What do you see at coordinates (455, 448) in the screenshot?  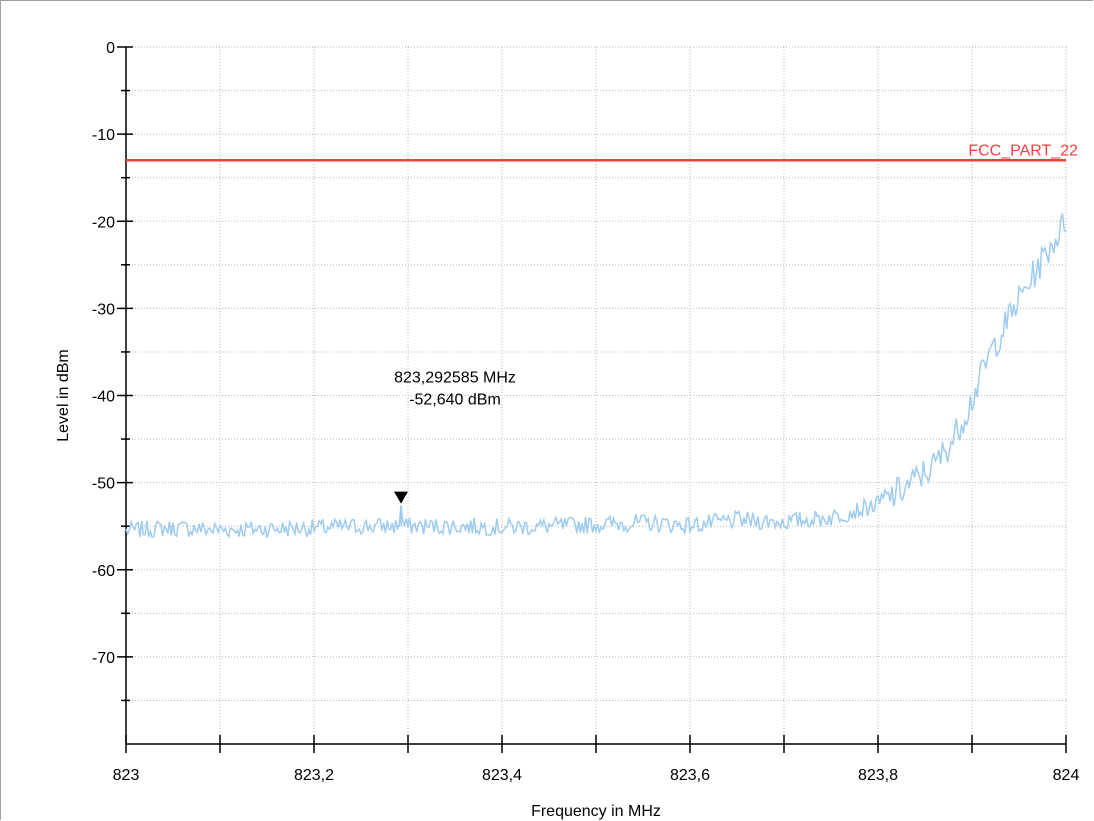 I see `markers: 823,292585 MHz -52,640 dBm` at bounding box center [455, 448].